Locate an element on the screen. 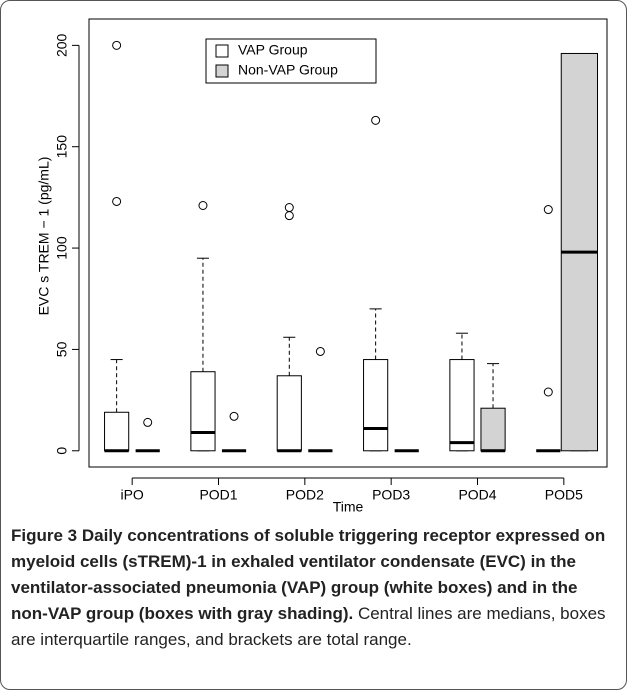 Image resolution: width=627 pixels, height=690 pixels. y-tick-label: 50 is located at coordinates (62, 349).